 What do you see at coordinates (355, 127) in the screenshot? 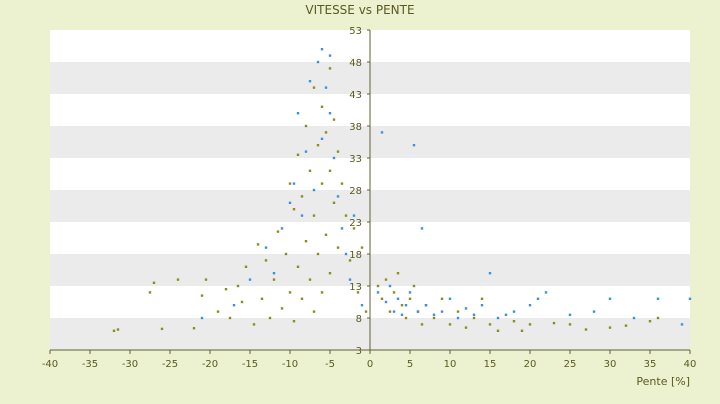
I see `y-tick-label: 38` at bounding box center [355, 127].